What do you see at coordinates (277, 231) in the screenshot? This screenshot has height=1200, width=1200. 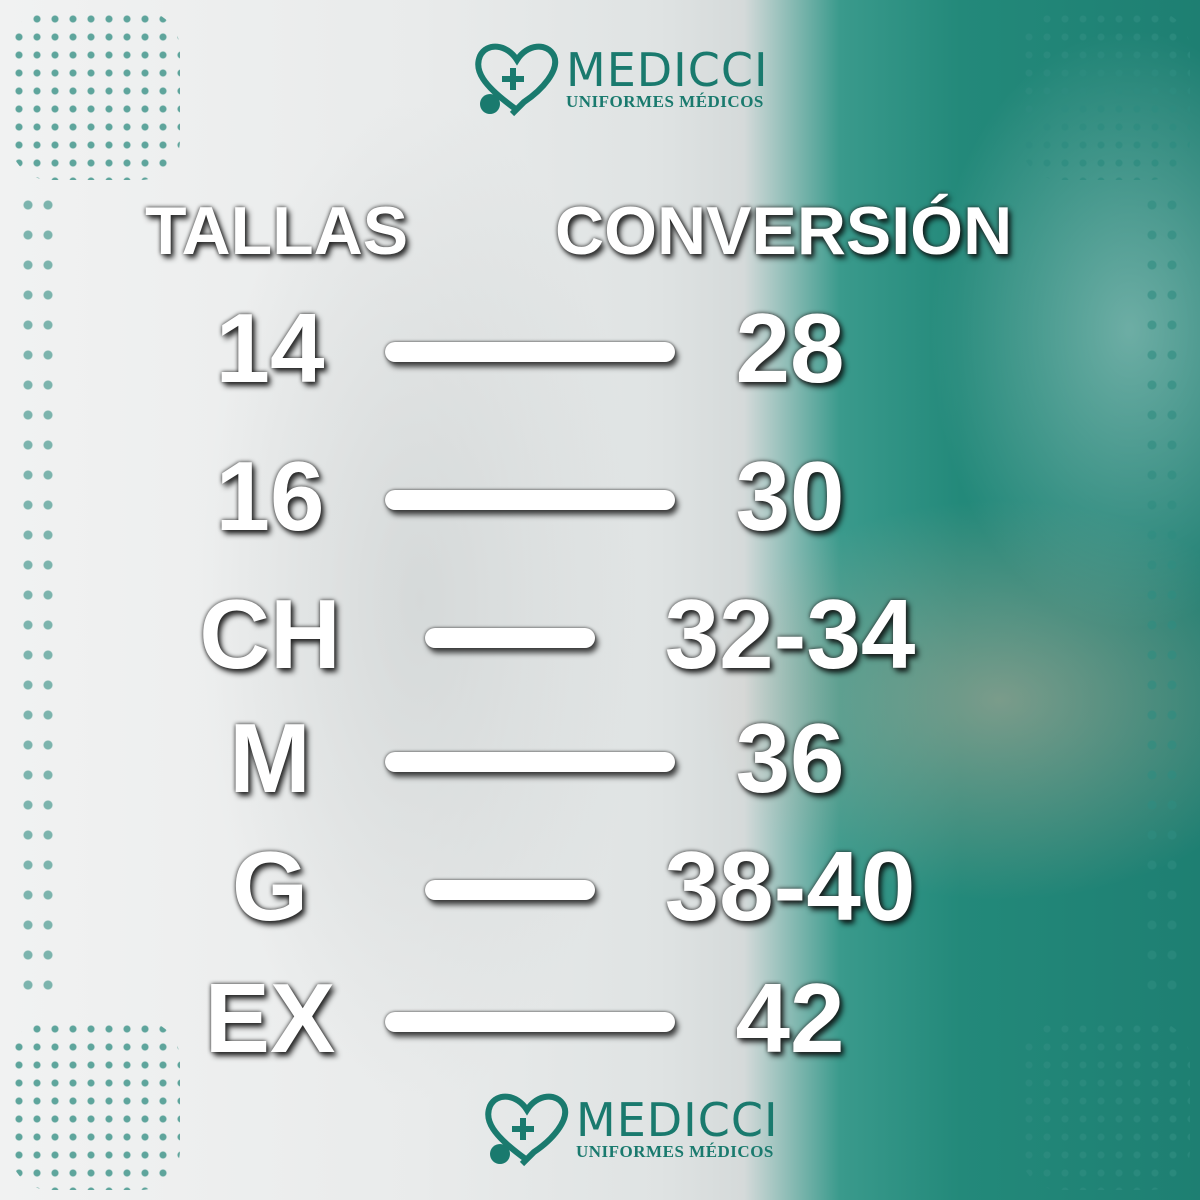 I see `header-tallas: TALLAS` at bounding box center [277, 231].